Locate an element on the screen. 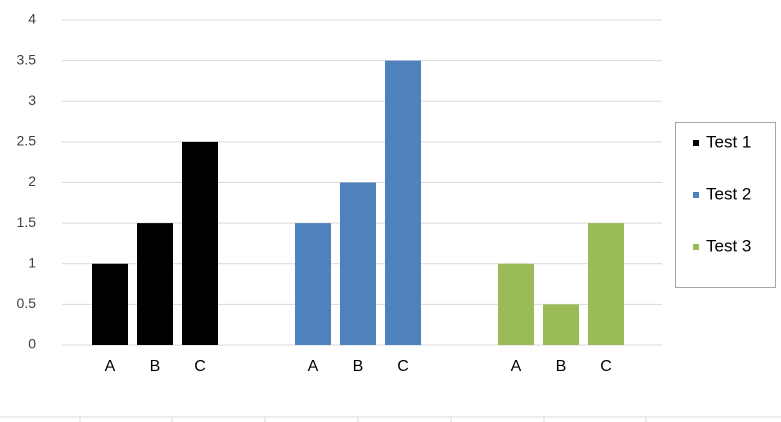 This screenshot has height=422, width=781. legend-label: Test 3 is located at coordinates (728, 245).